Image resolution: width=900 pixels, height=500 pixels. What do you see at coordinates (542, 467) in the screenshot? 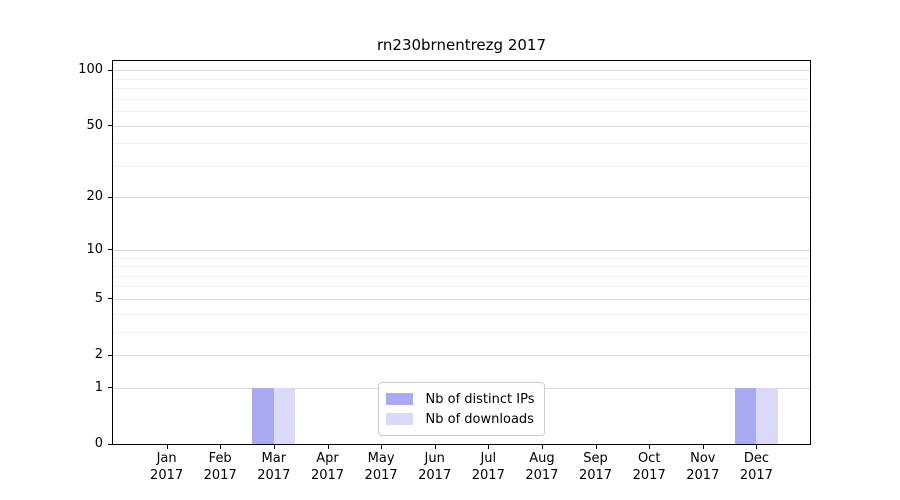
I see `x-tick-label: Aug 2017` at bounding box center [542, 467].